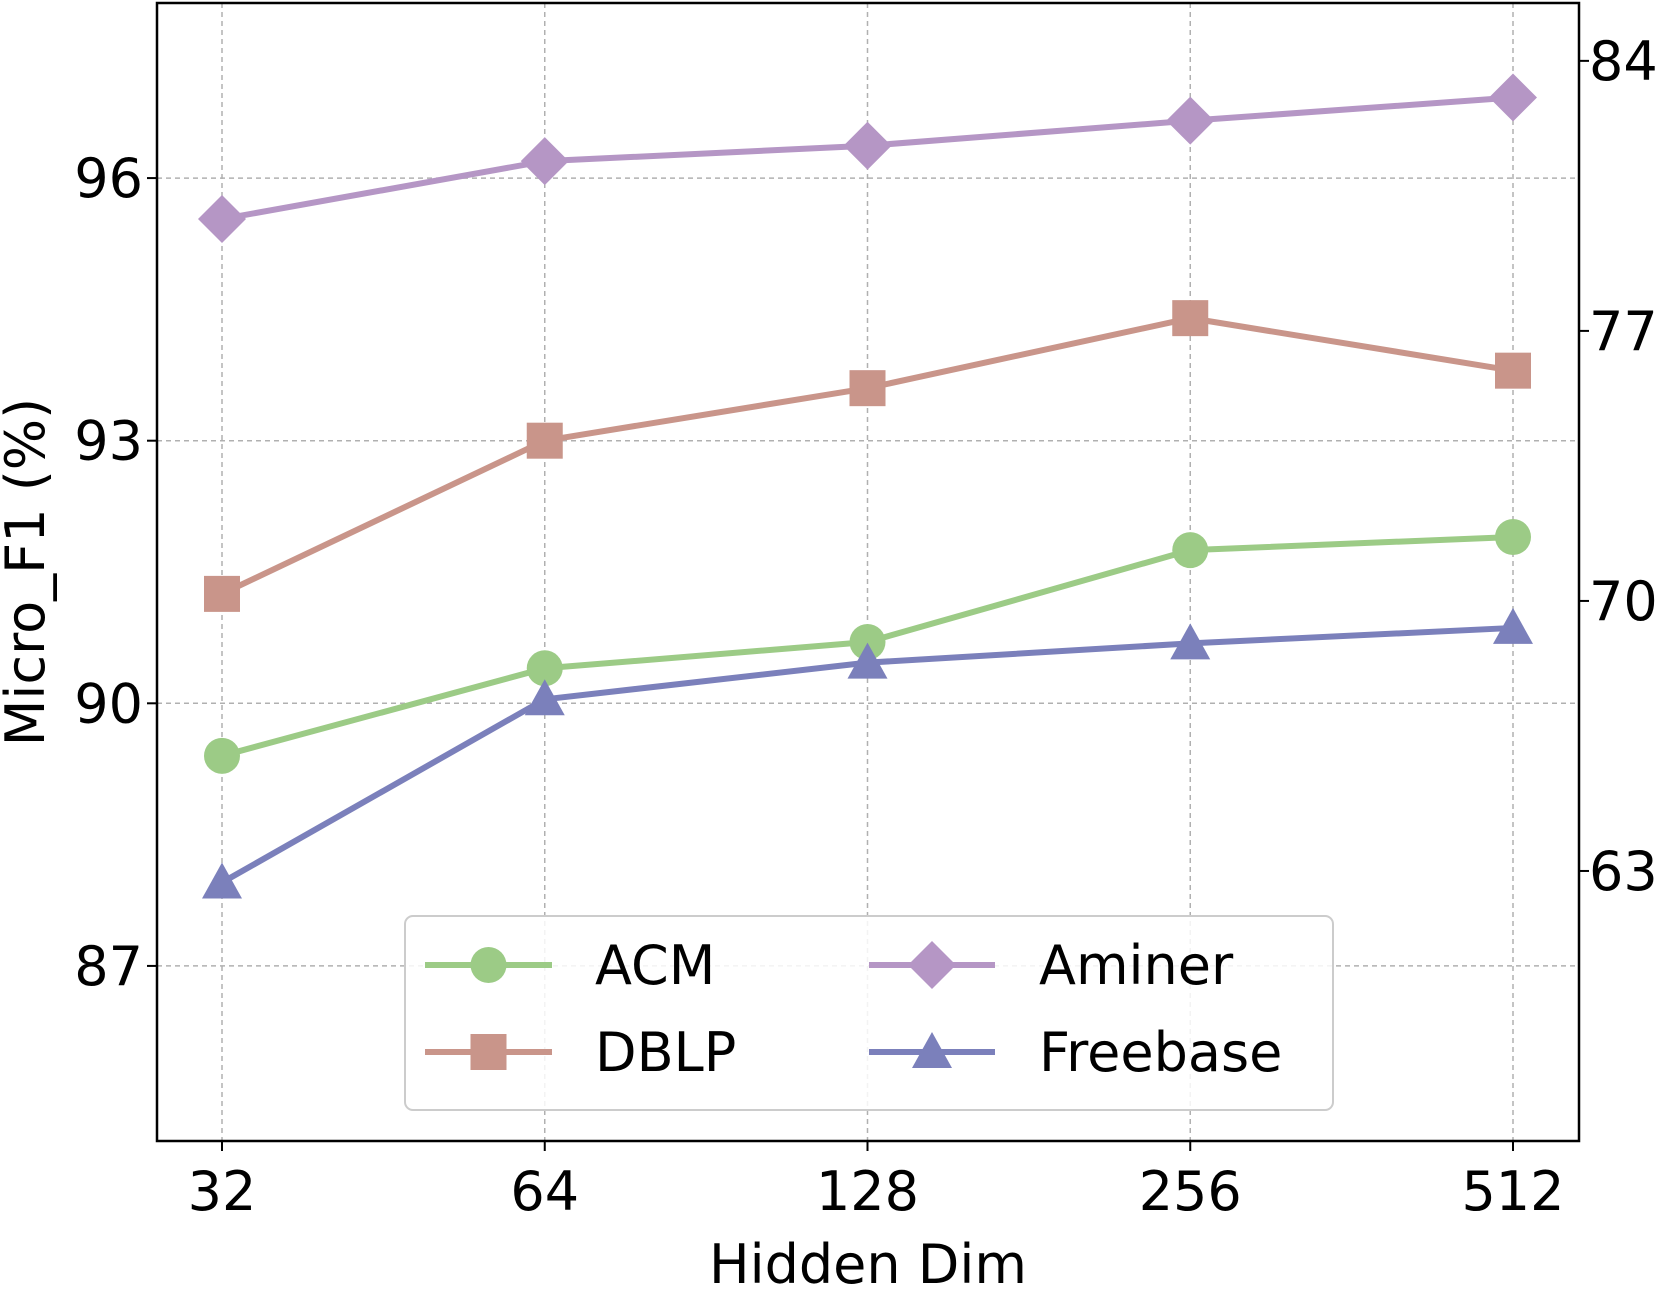  Describe the element at coordinates (665, 1052) in the screenshot. I see `legend-label-dblp: DBLP` at that location.